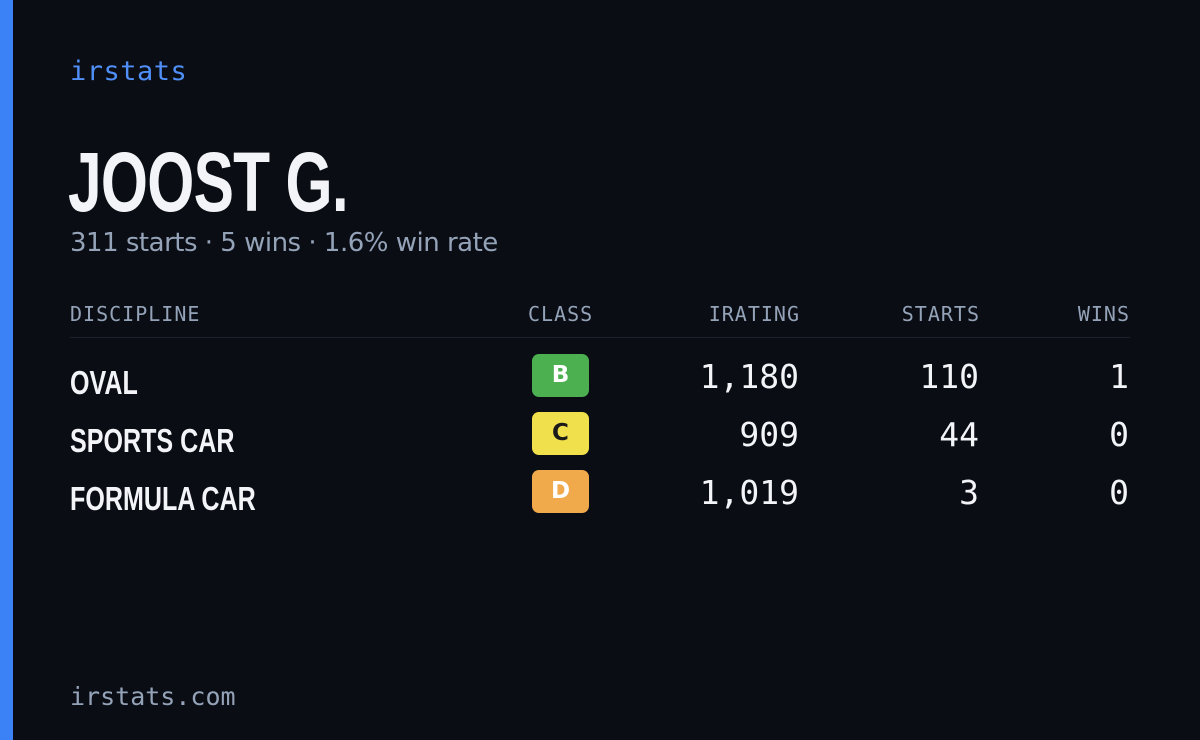  Describe the element at coordinates (284, 243) in the screenshot. I see `driver-summary: 311 starts · 5 wins · 1.6% win rate` at that location.